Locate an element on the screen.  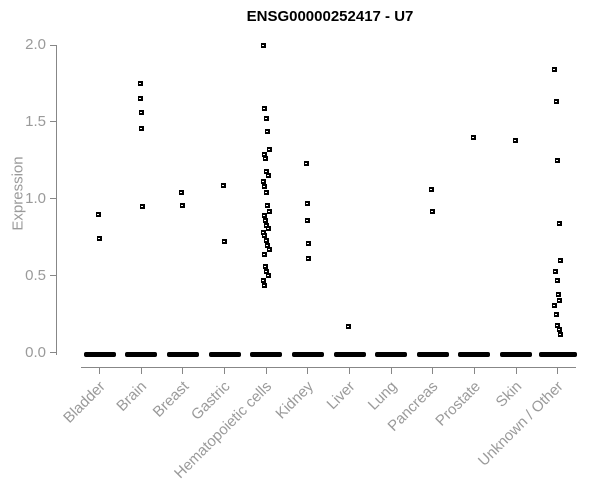
x-axis-line is located at coordinates (328, 367).